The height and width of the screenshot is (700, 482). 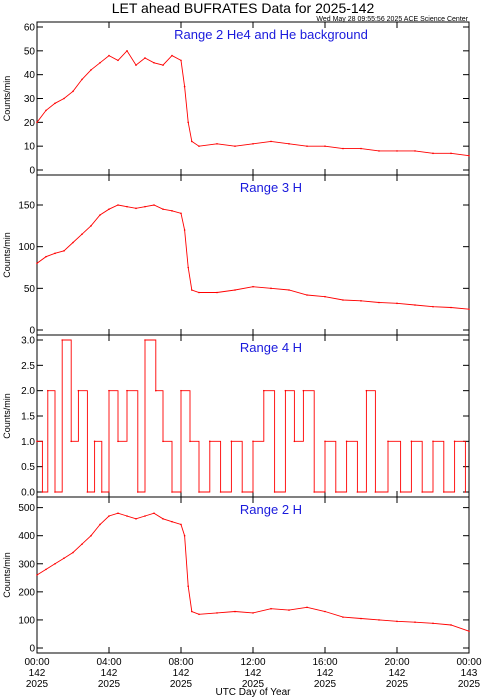 I want to click on y-tick-label: 3.0, so click(x=28, y=341).